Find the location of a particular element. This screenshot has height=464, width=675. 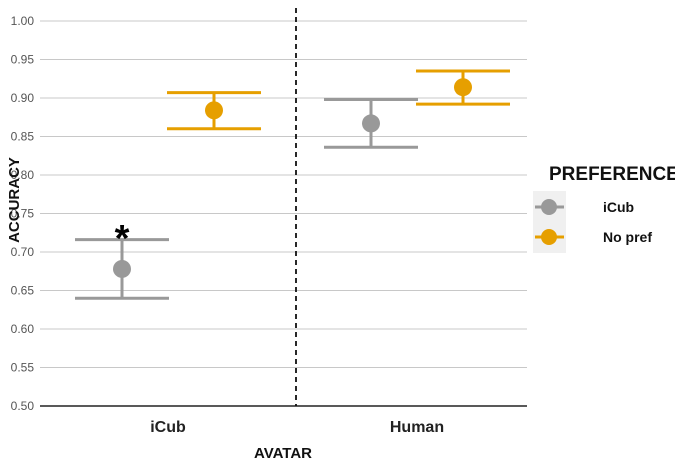

legend-item: No pref is located at coordinates (593, 237).